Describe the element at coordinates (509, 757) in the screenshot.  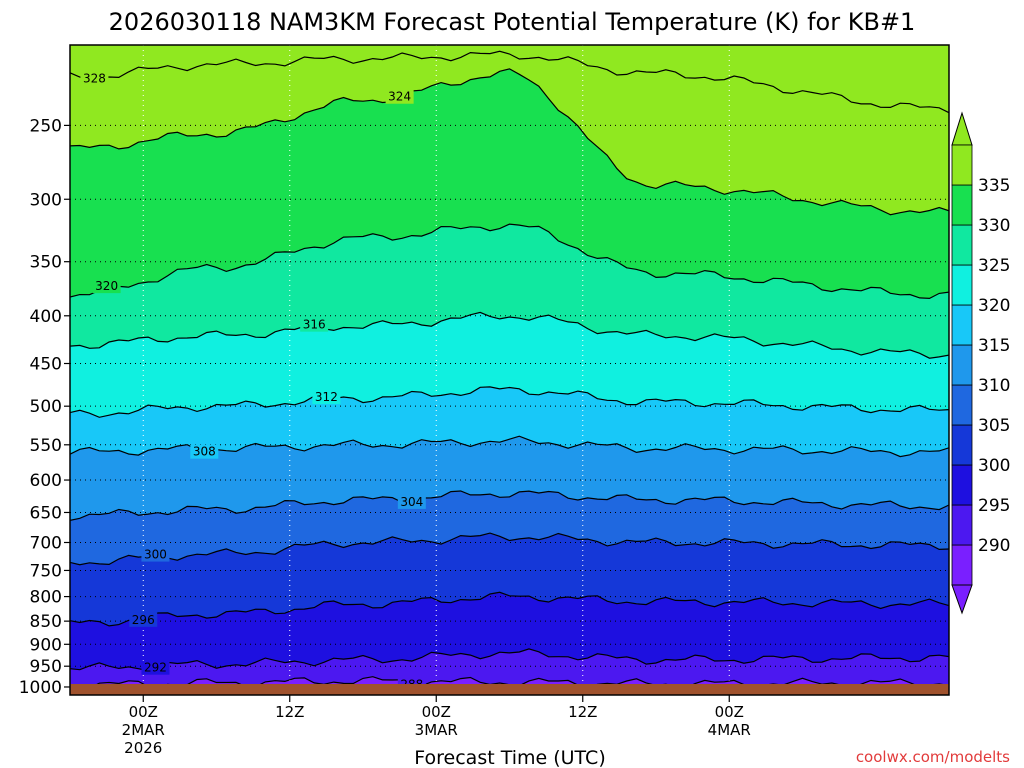
I see `x-axis-label: Forecast Time (UTC)` at that location.